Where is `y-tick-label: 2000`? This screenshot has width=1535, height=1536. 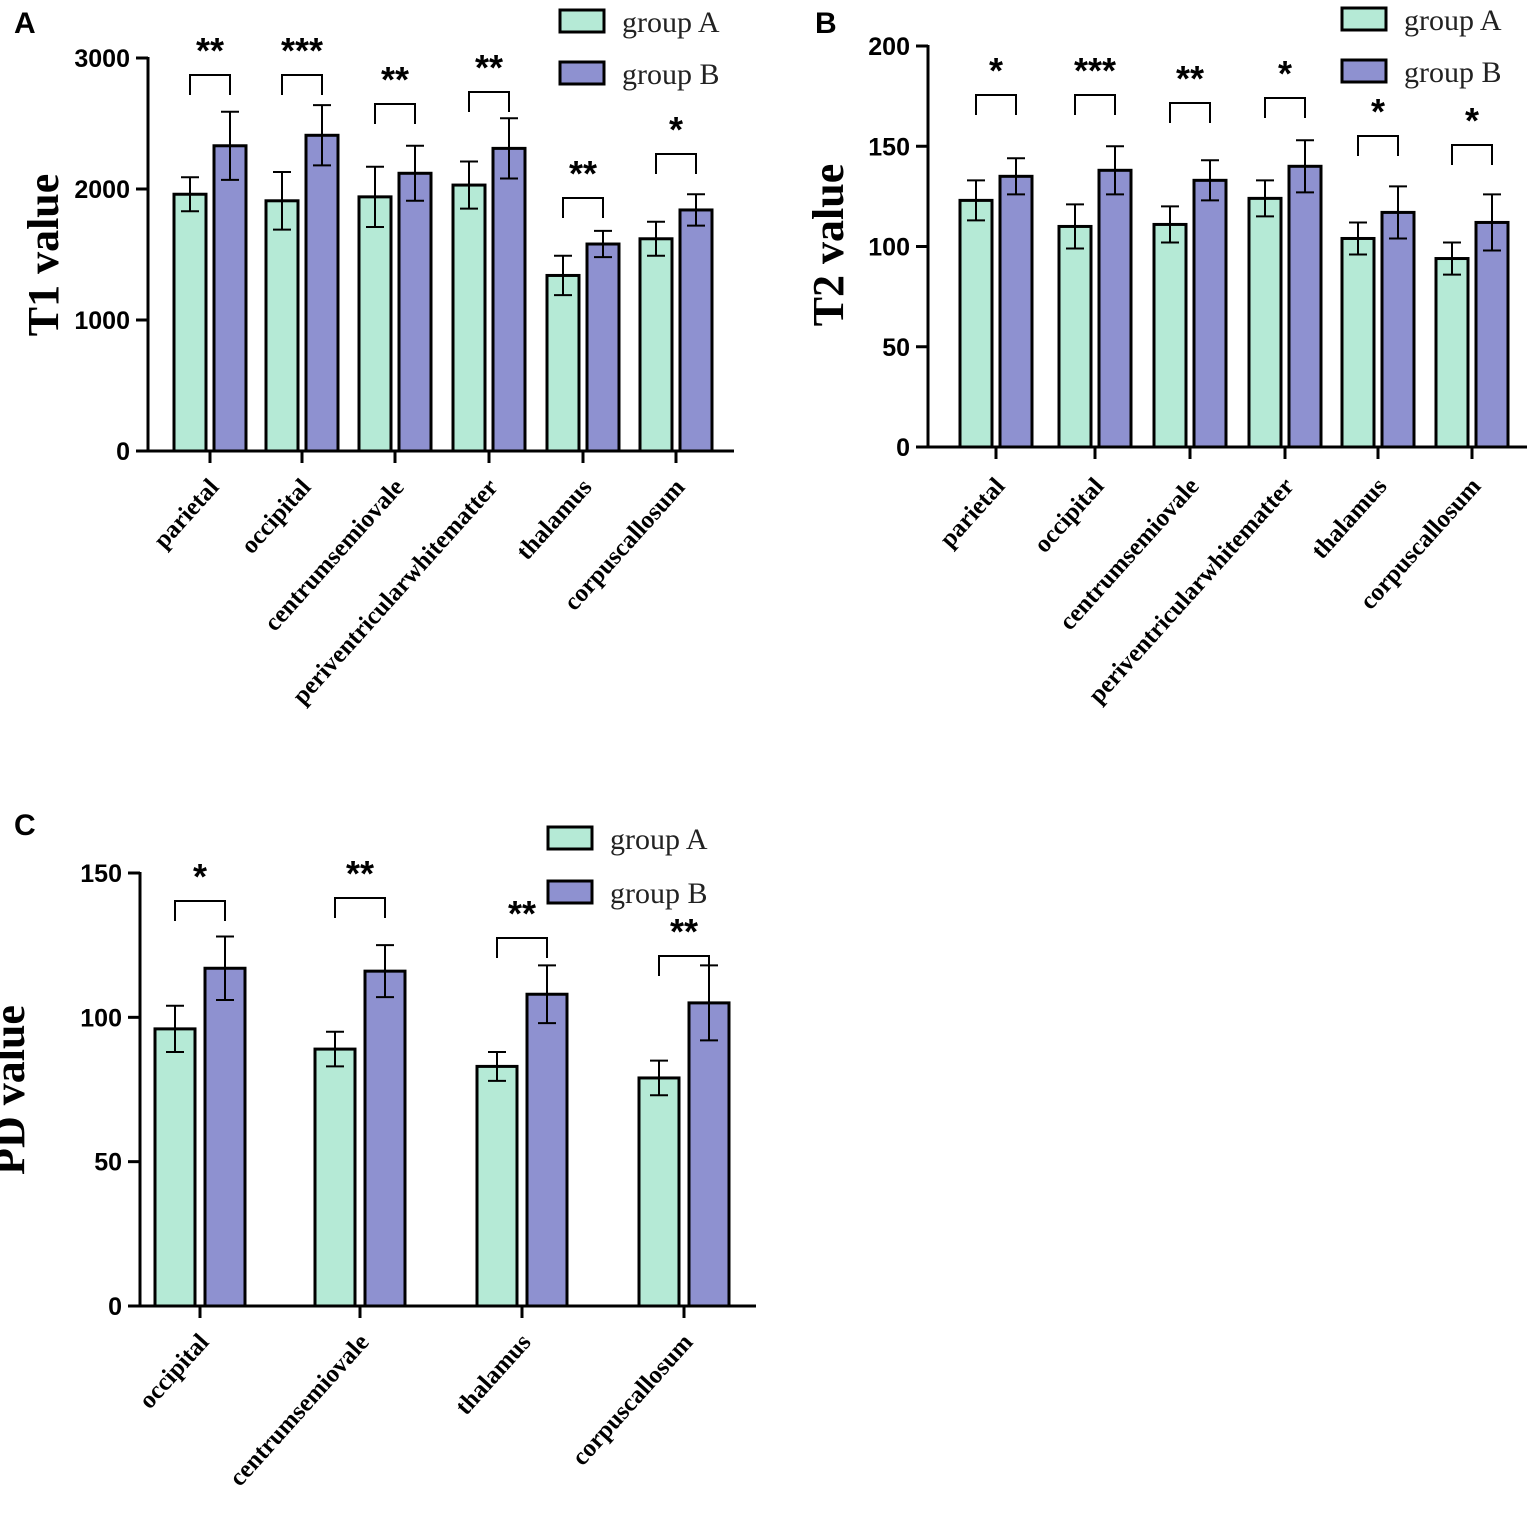
y-tick-label: 2000 is located at coordinates (102, 190).